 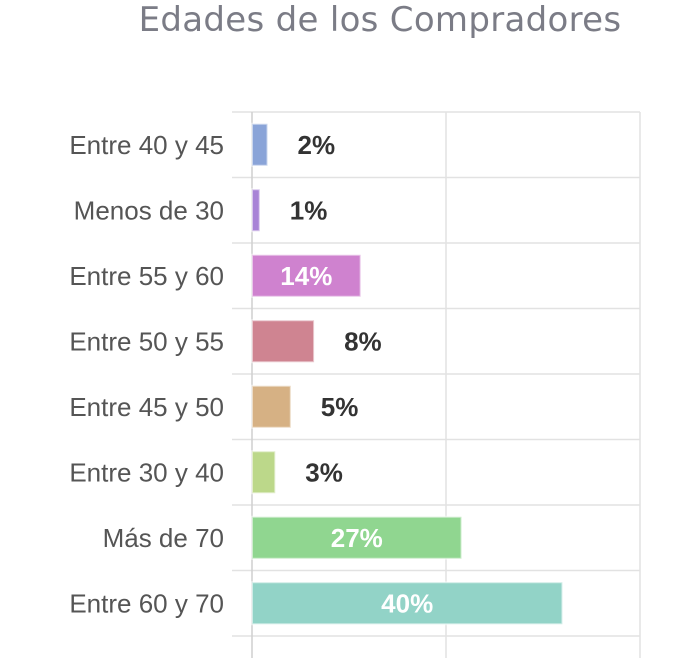 I want to click on value-label: 27%, so click(x=357, y=538).